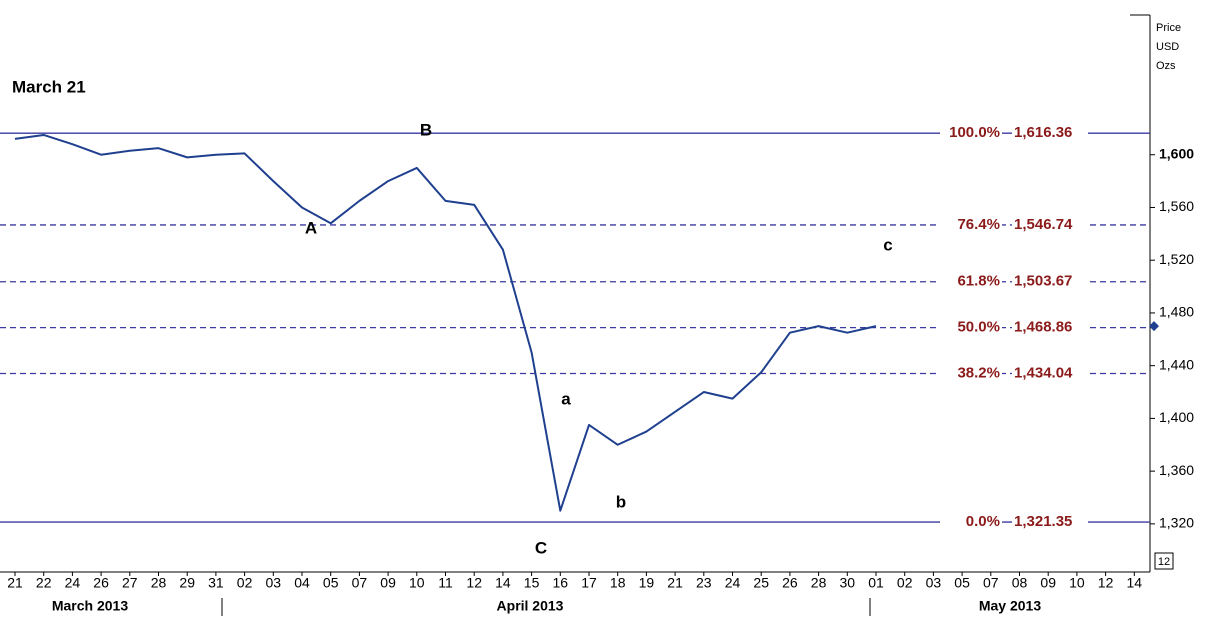  I want to click on x-tick-label: 15, so click(532, 583).